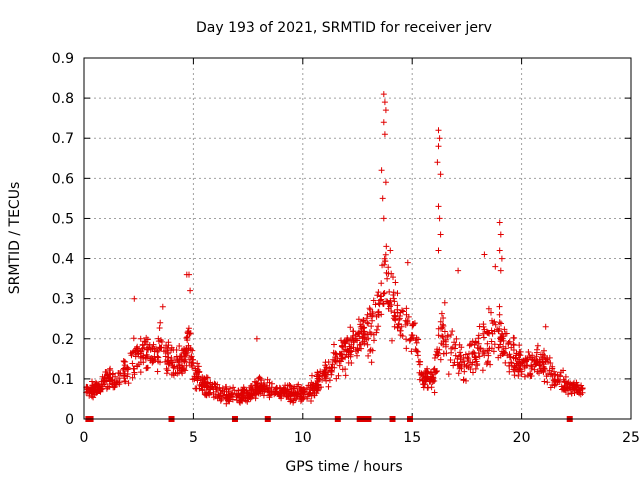  Describe the element at coordinates (63, 380) in the screenshot. I see `y-tick-label: 0.1` at that location.